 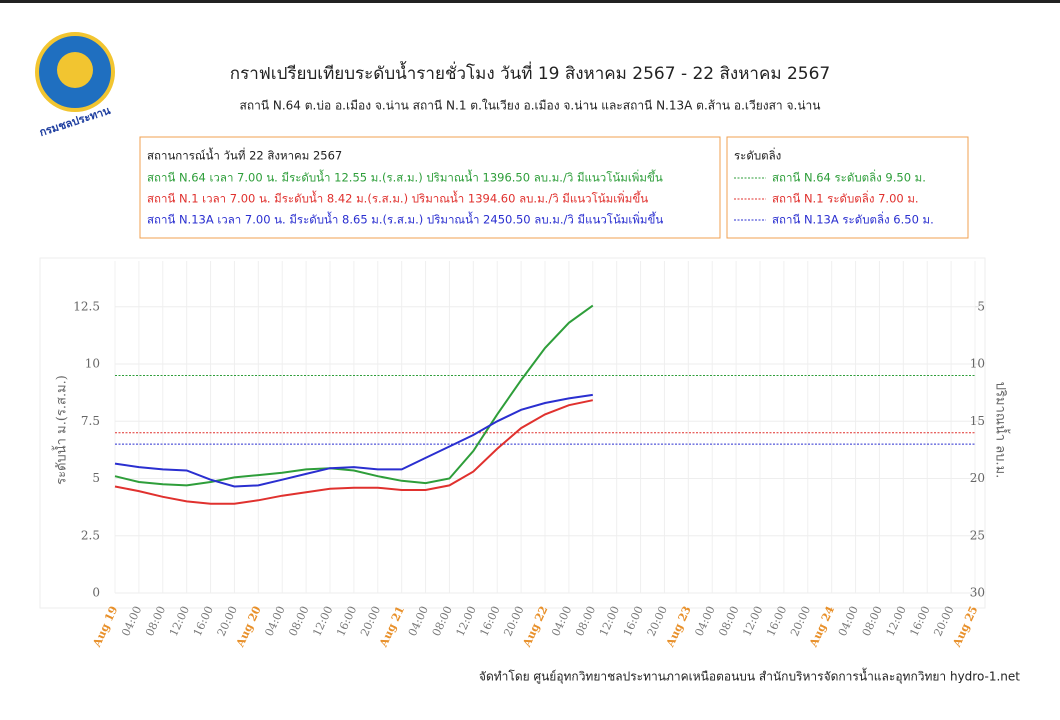 I want to click on top-border, so click(x=530, y=1).